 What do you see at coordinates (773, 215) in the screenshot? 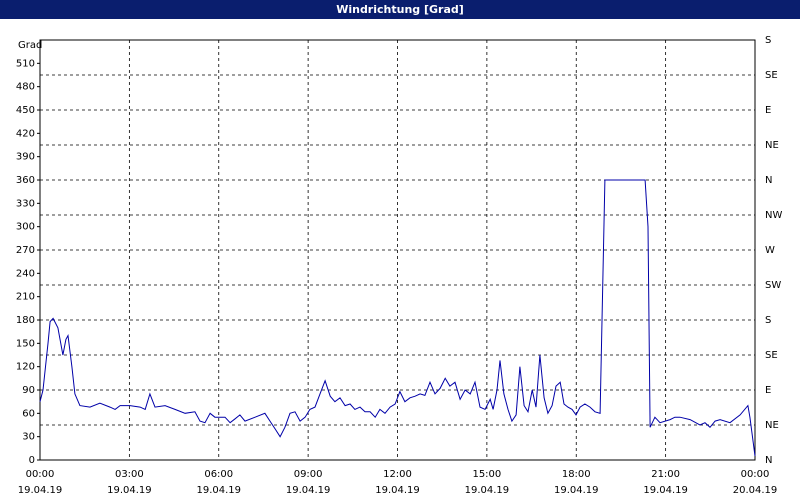
I see `y2-tick-label: NW` at bounding box center [773, 215].